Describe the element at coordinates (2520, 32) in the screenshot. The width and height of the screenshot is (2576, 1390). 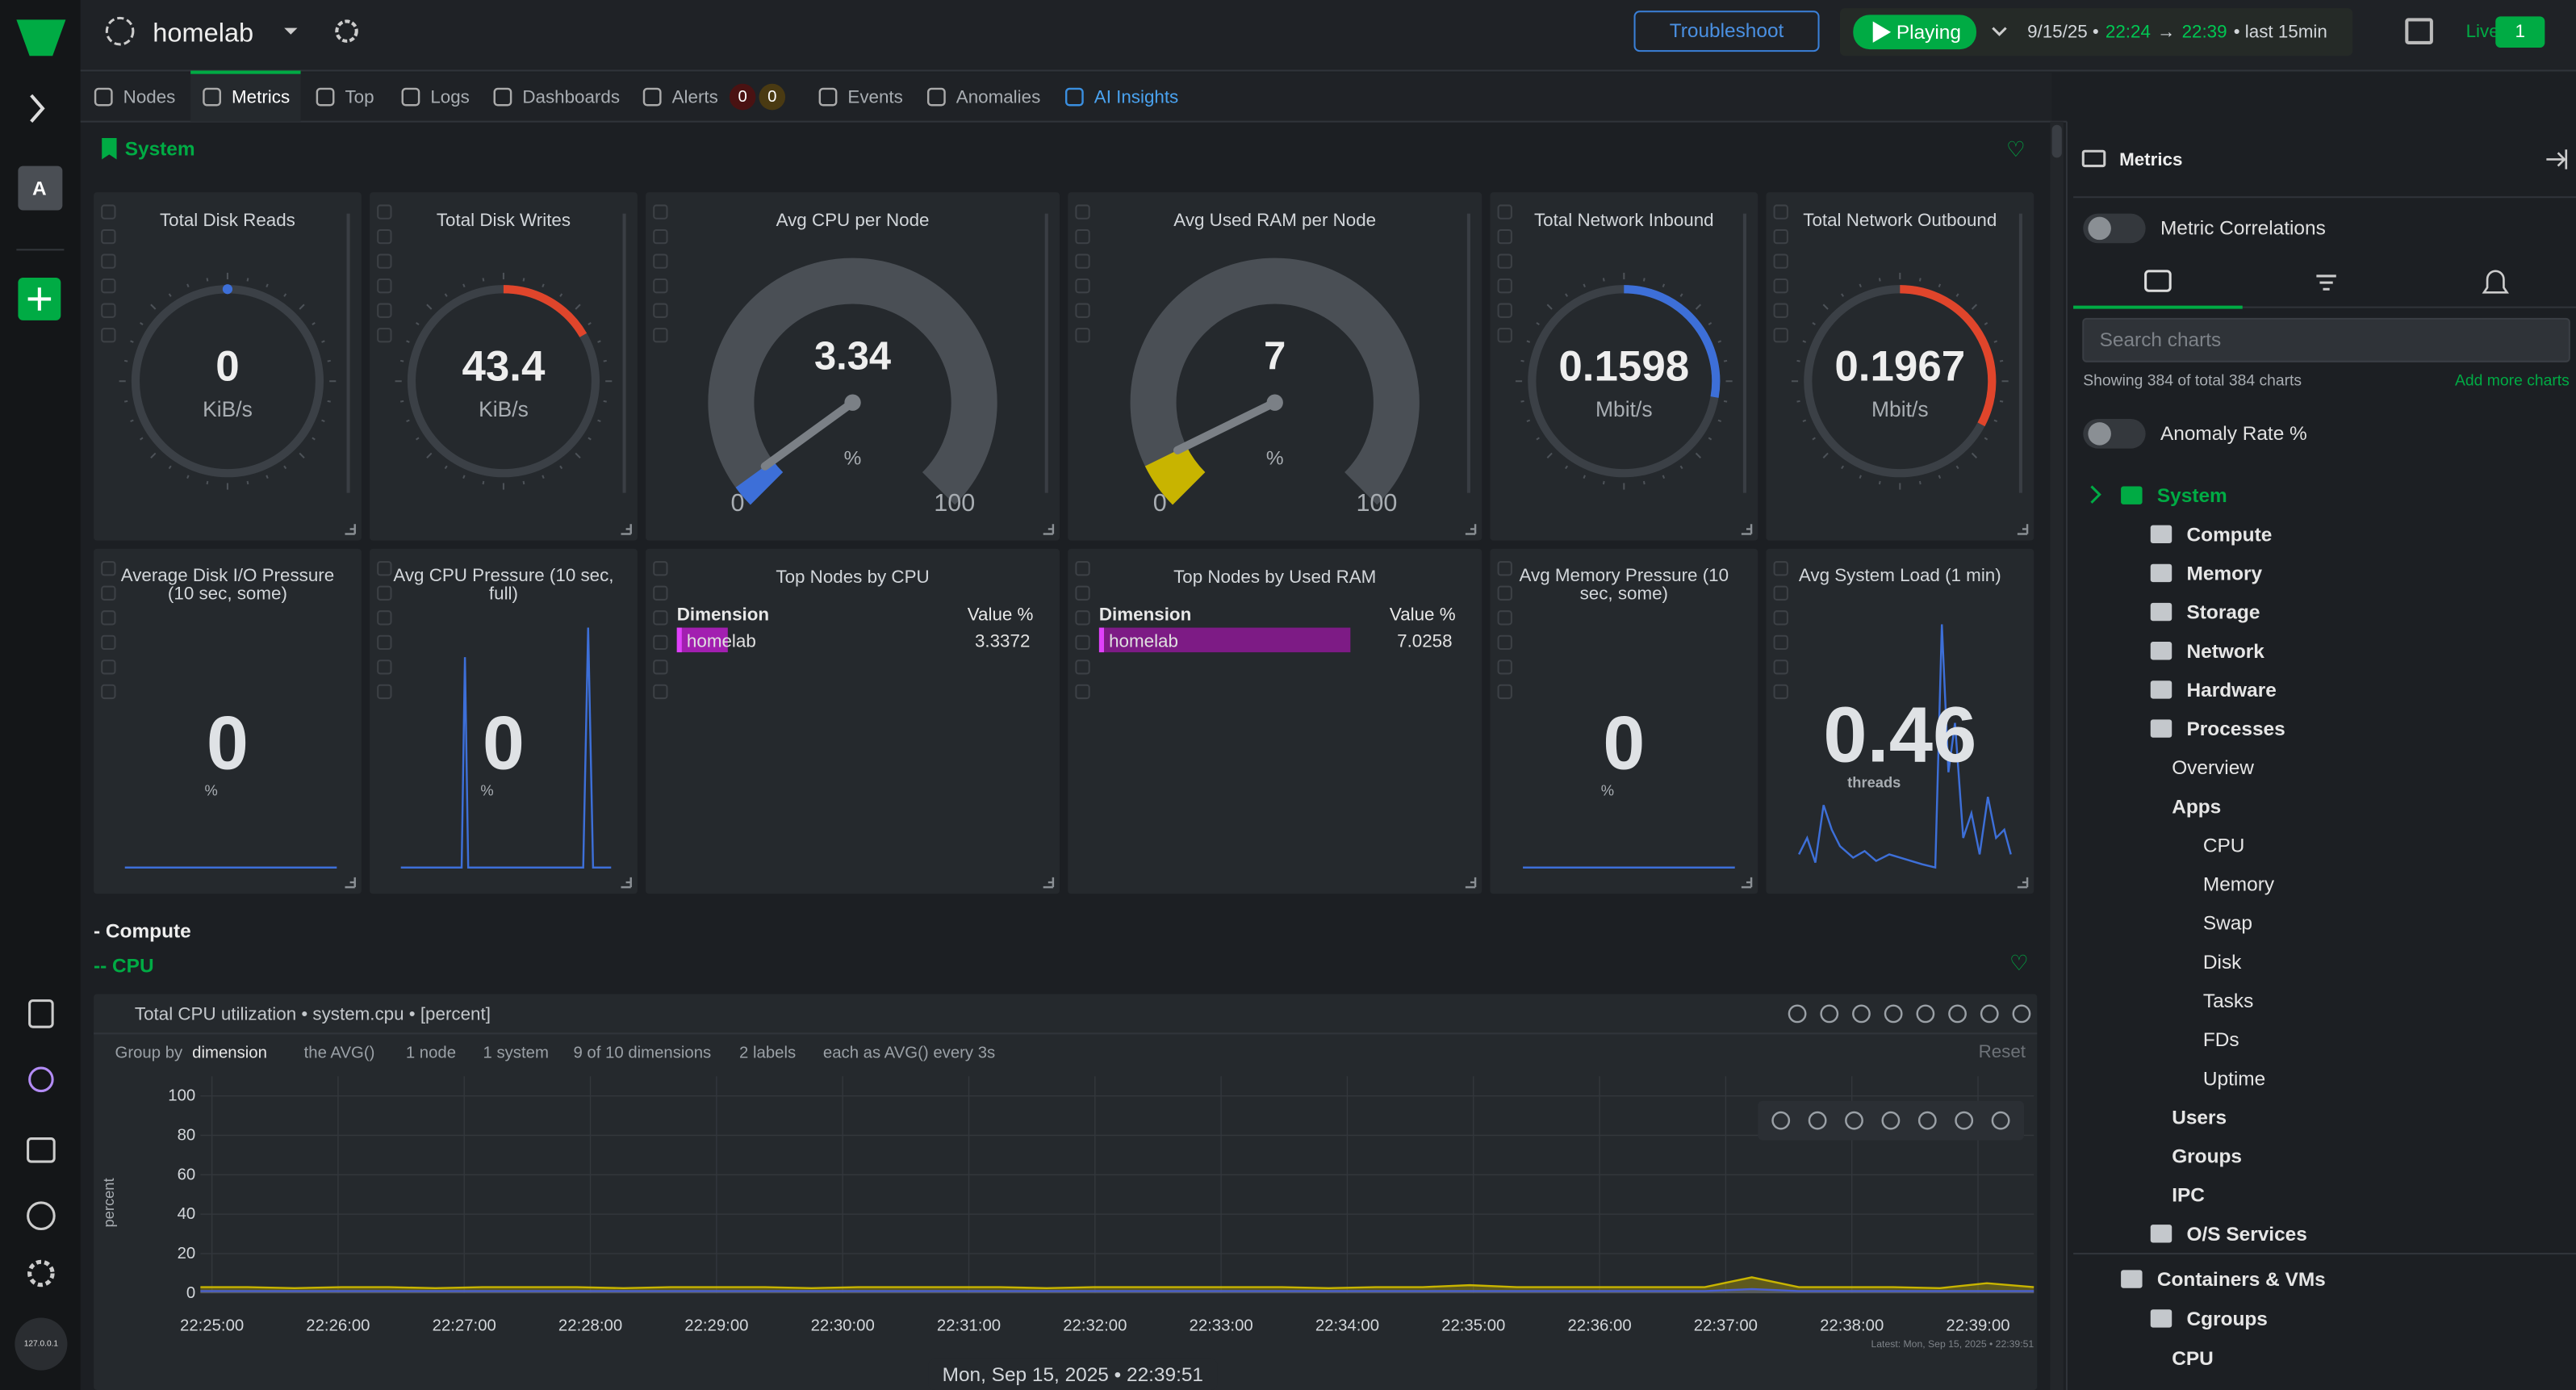
I see `live-badge` at that location.